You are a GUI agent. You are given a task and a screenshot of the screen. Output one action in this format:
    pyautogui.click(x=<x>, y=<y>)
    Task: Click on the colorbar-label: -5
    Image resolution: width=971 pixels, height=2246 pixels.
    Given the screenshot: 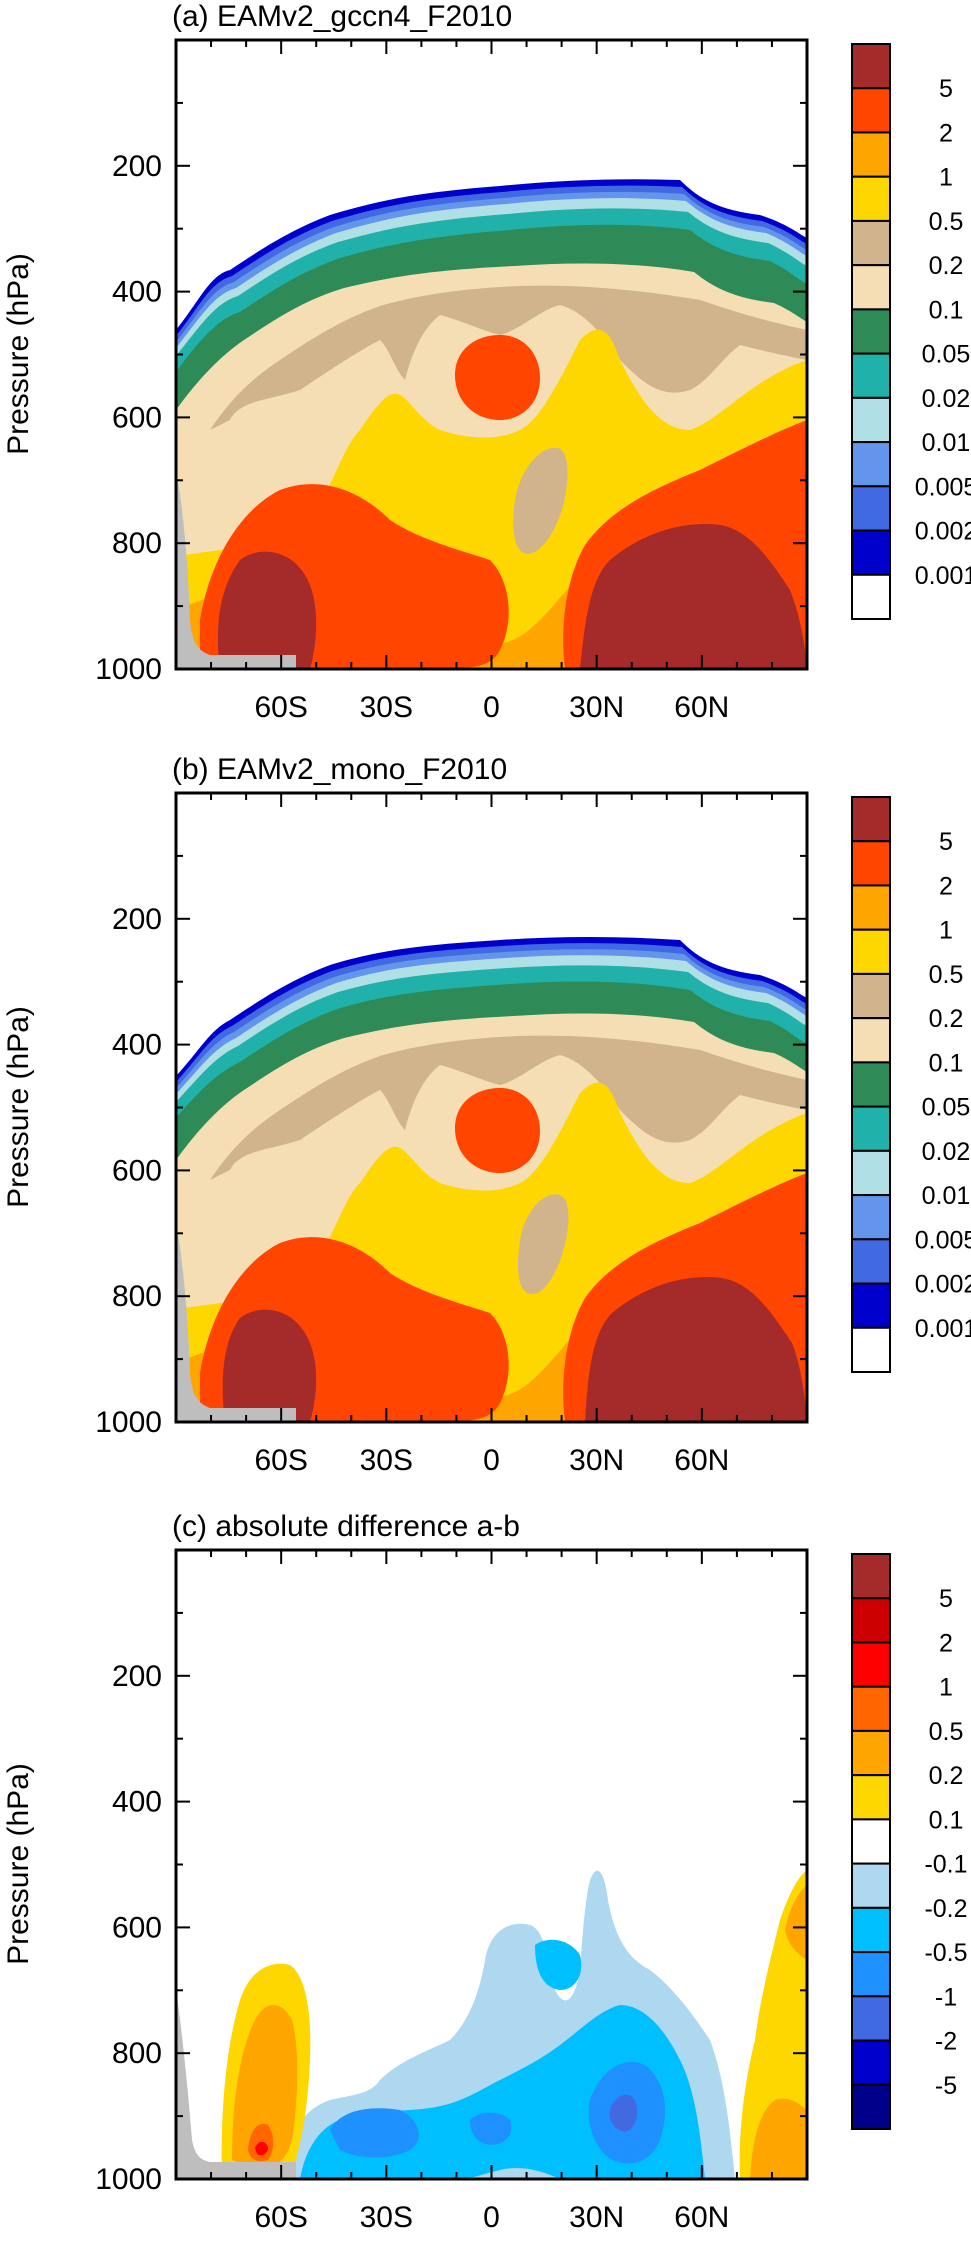 What is the action you would take?
    pyautogui.click(x=946, y=2086)
    